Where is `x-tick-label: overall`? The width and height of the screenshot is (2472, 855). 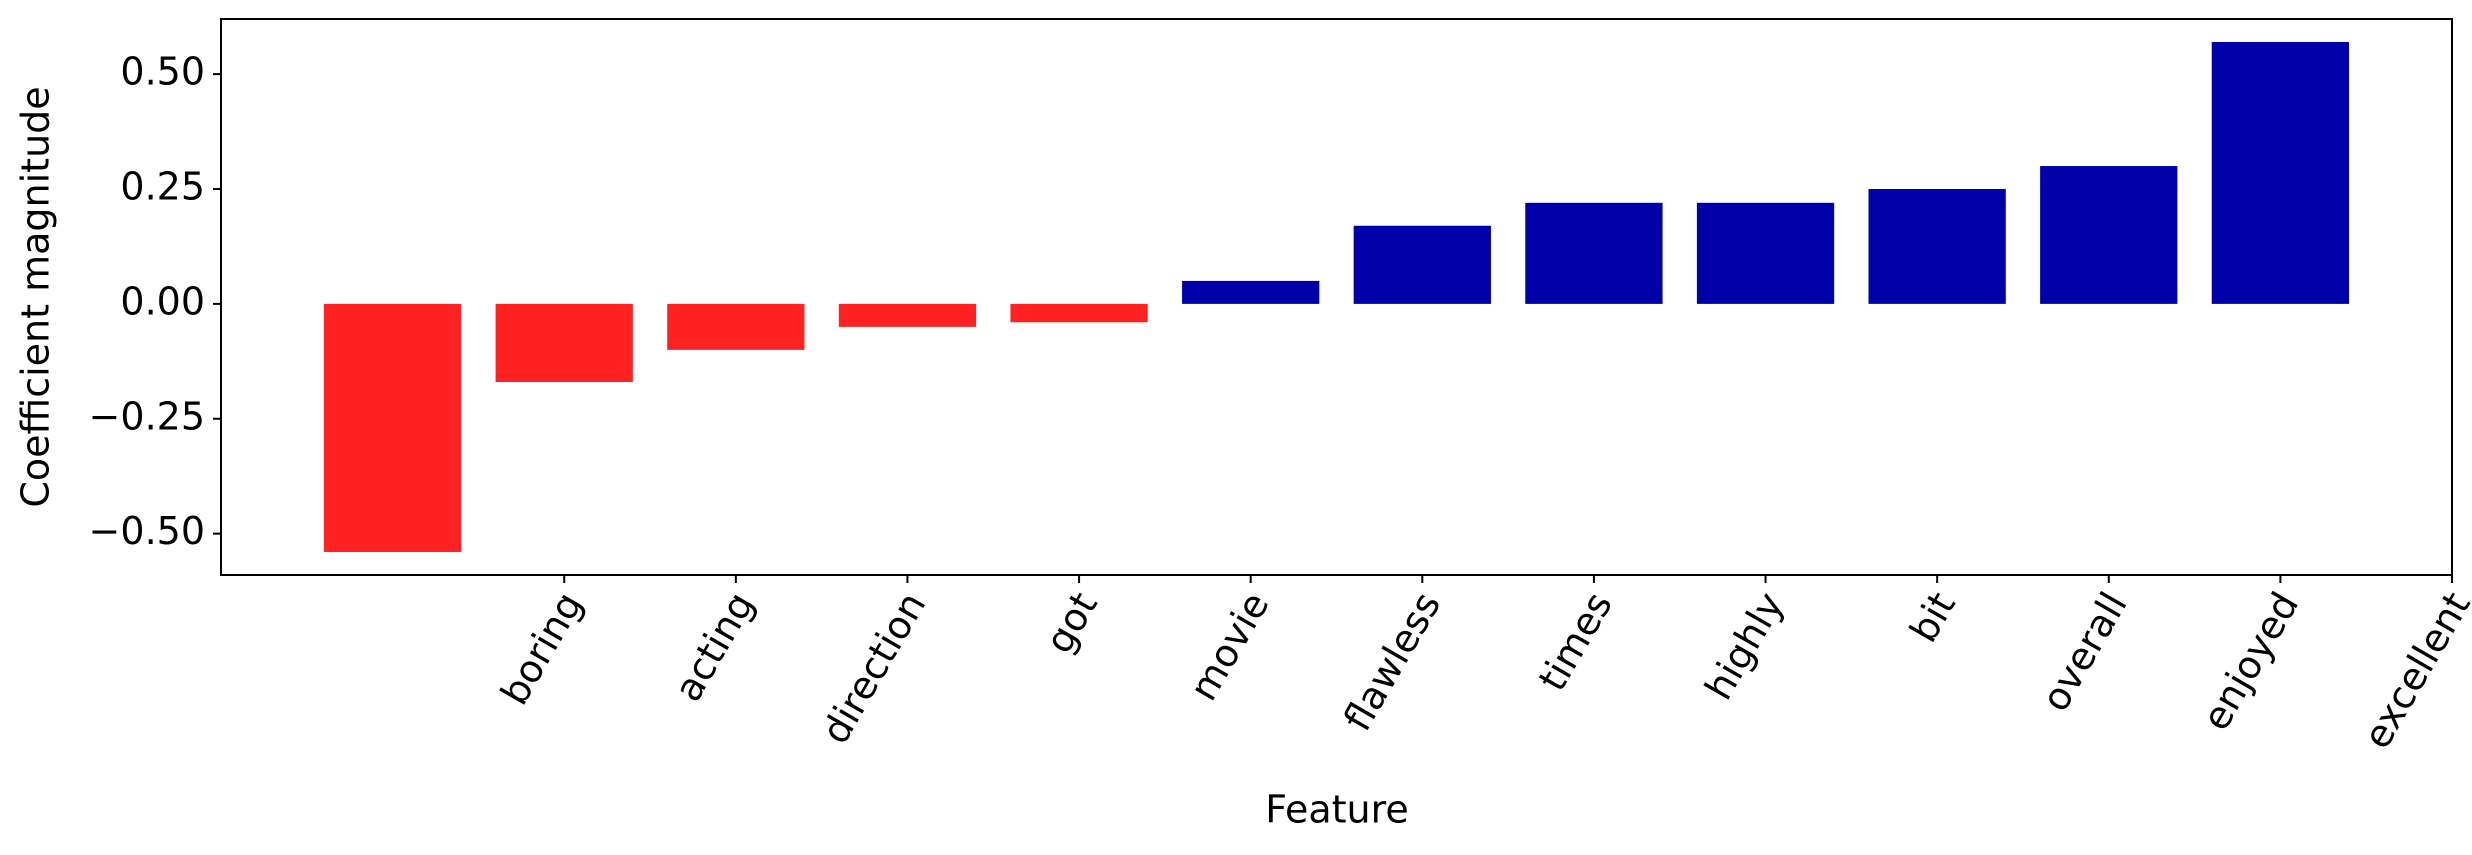 x-tick-label: overall is located at coordinates (2084, 652).